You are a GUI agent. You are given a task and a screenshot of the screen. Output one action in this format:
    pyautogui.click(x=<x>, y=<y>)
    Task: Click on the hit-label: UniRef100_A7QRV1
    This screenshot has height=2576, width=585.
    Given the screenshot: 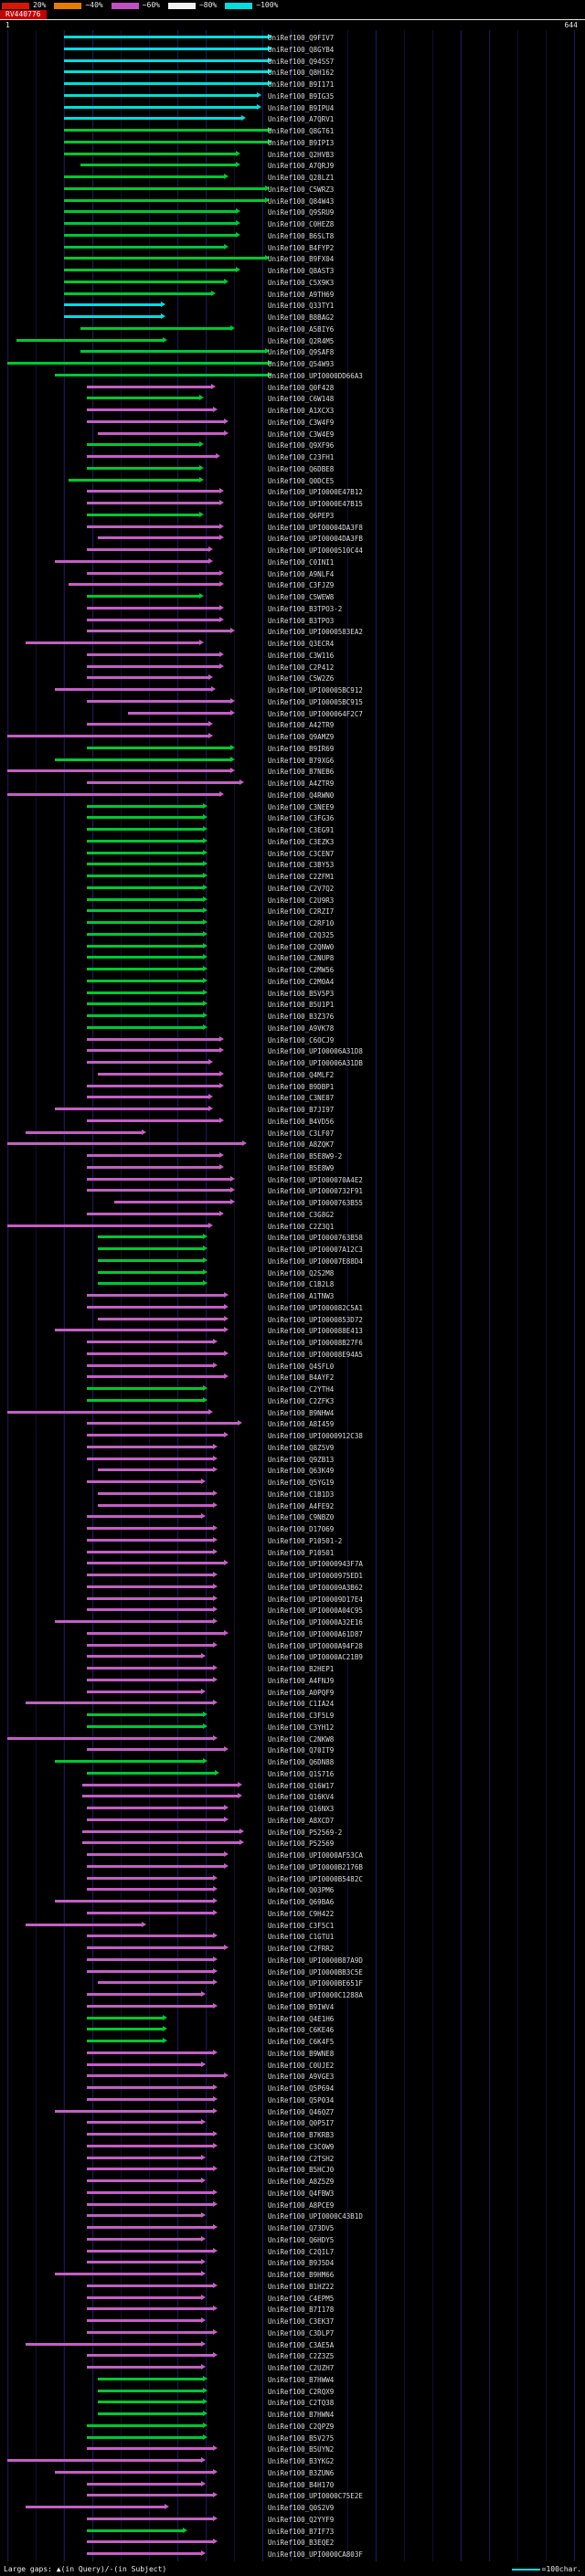 What is the action you would take?
    pyautogui.click(x=301, y=119)
    